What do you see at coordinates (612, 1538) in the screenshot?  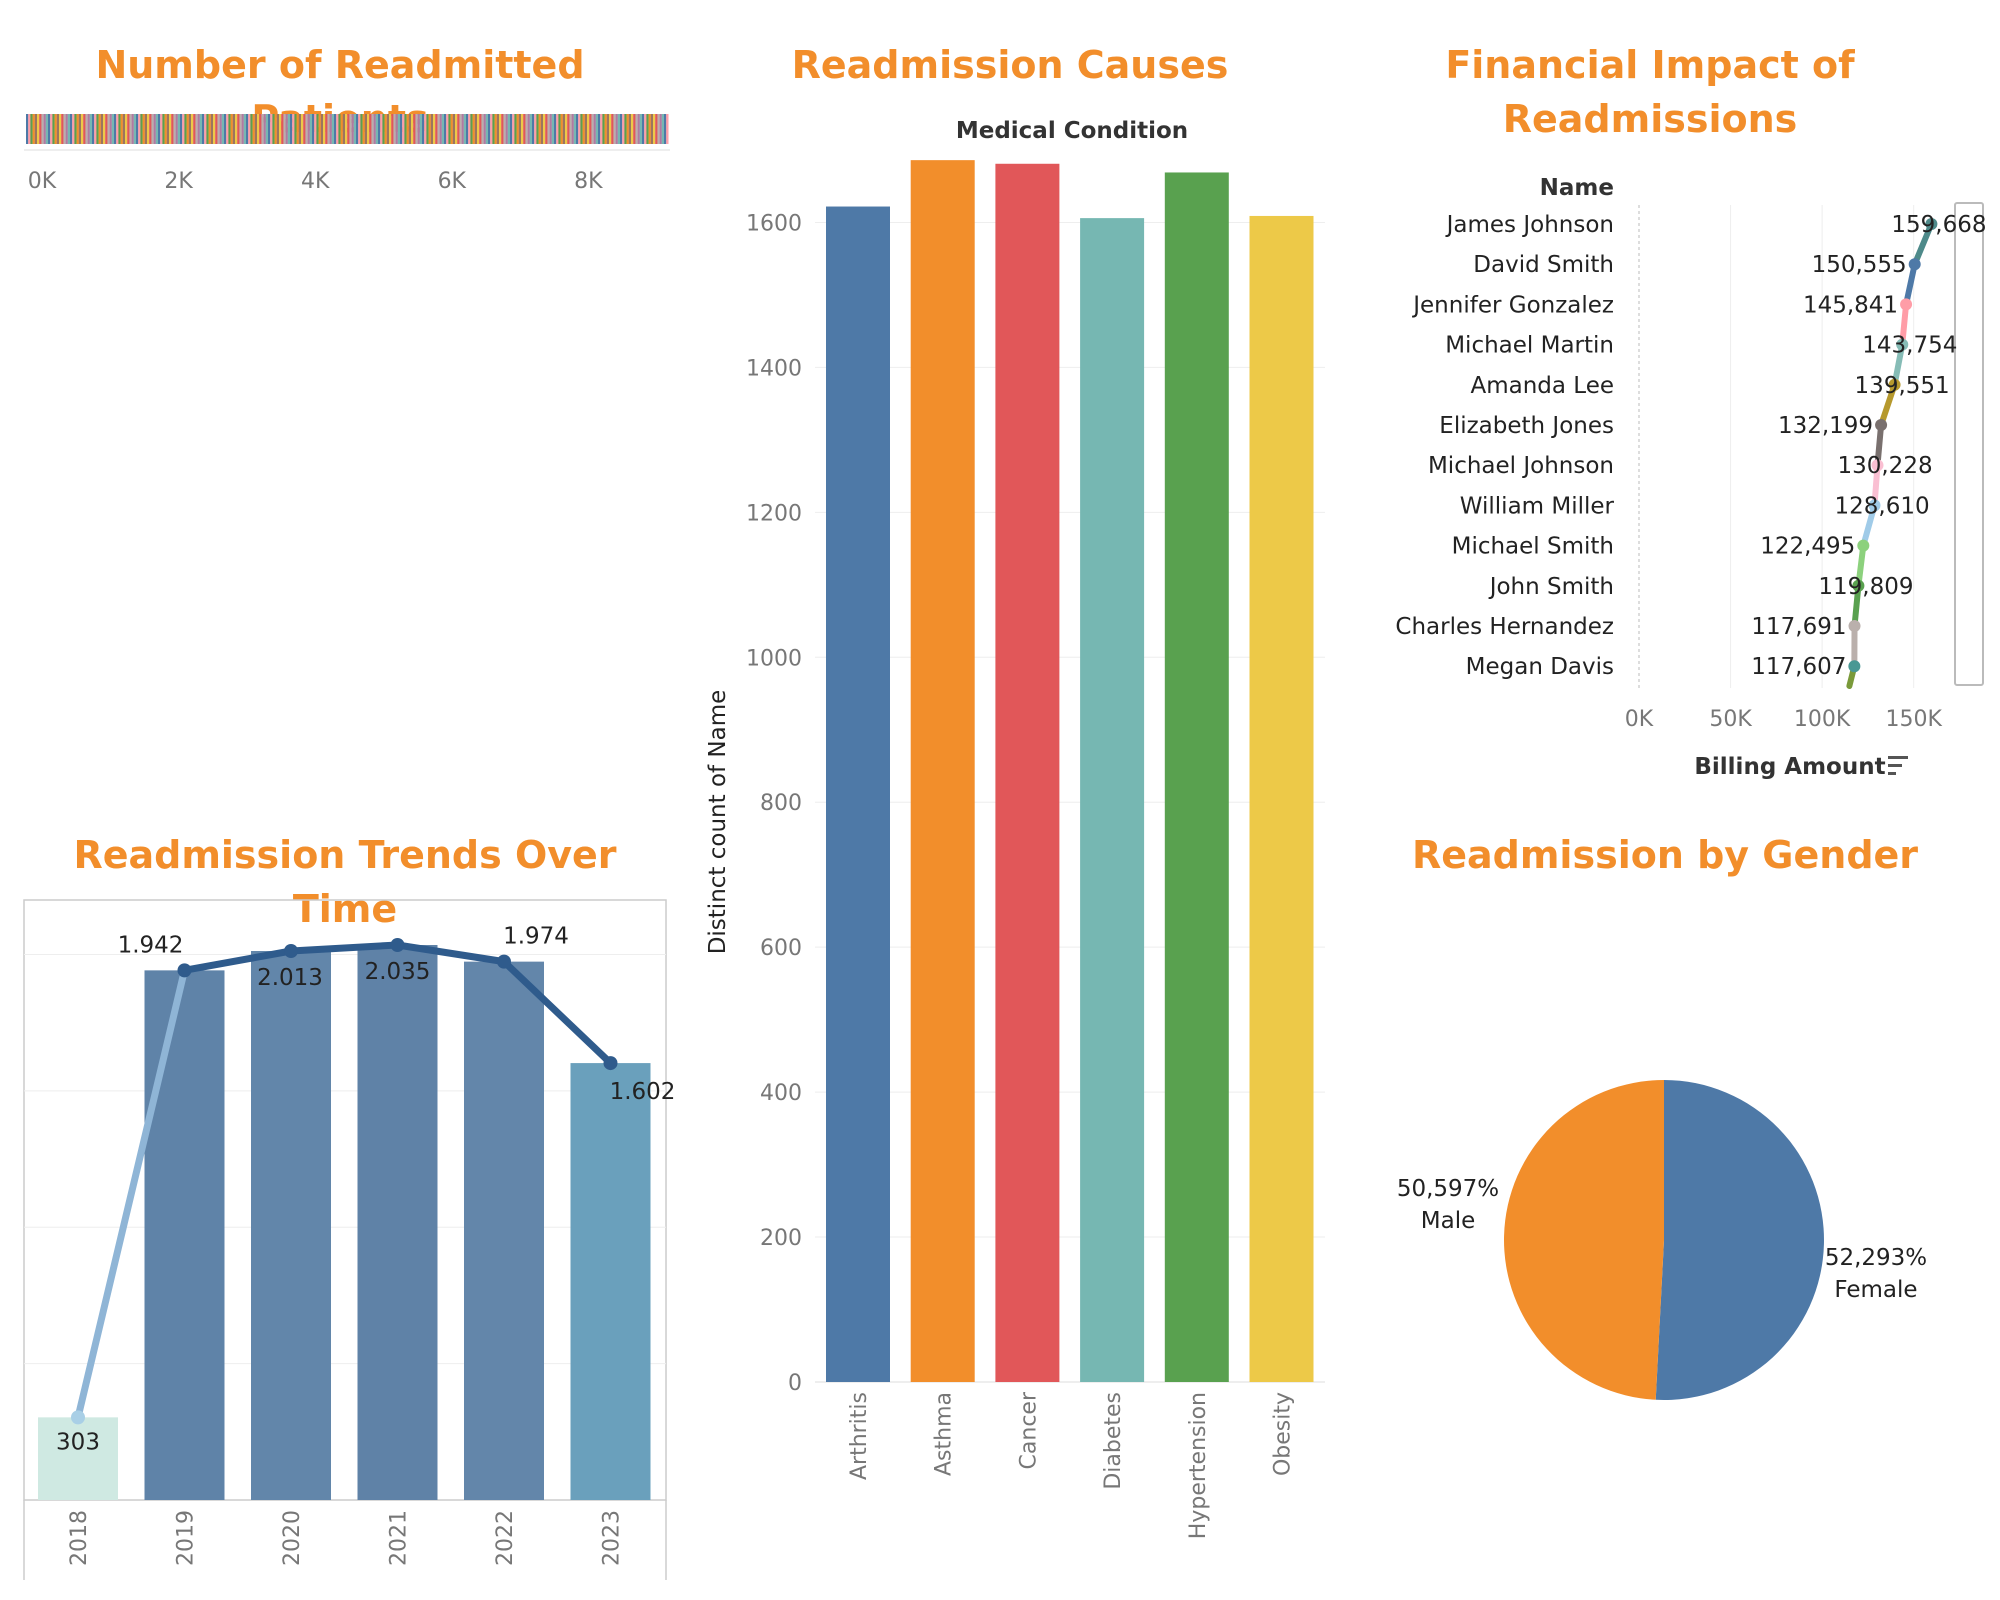 I see `trends-x-tick: 2023` at bounding box center [612, 1538].